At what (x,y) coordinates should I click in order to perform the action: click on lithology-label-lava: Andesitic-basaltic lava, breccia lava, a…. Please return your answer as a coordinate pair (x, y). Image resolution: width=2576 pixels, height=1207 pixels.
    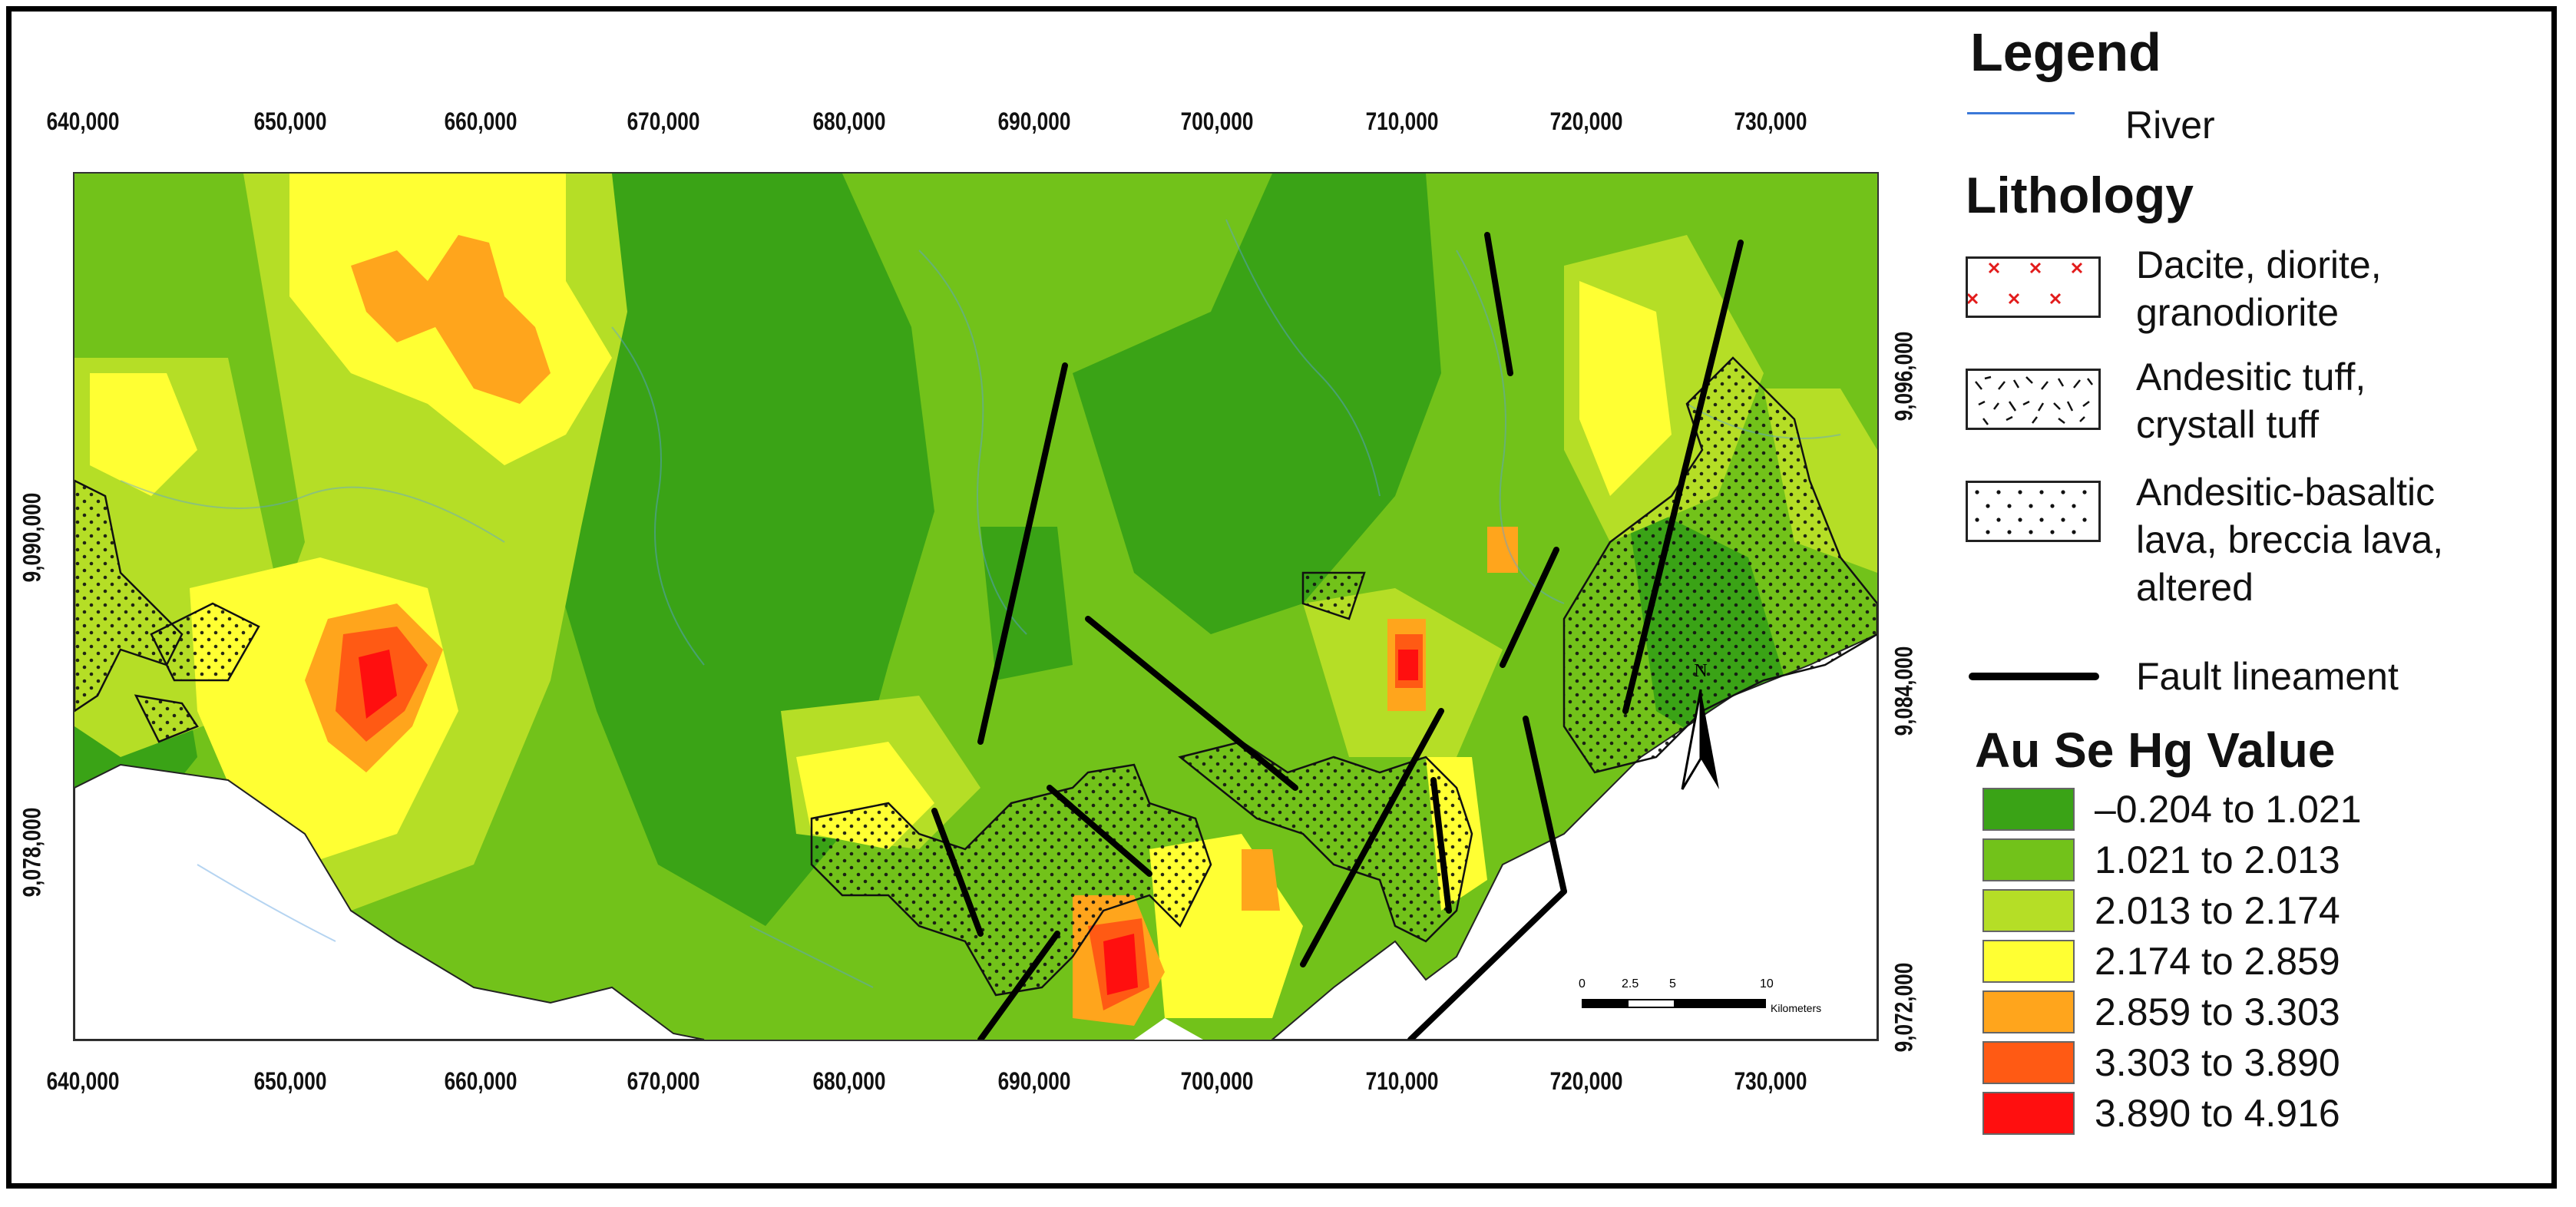
    Looking at the image, I should click on (2289, 539).